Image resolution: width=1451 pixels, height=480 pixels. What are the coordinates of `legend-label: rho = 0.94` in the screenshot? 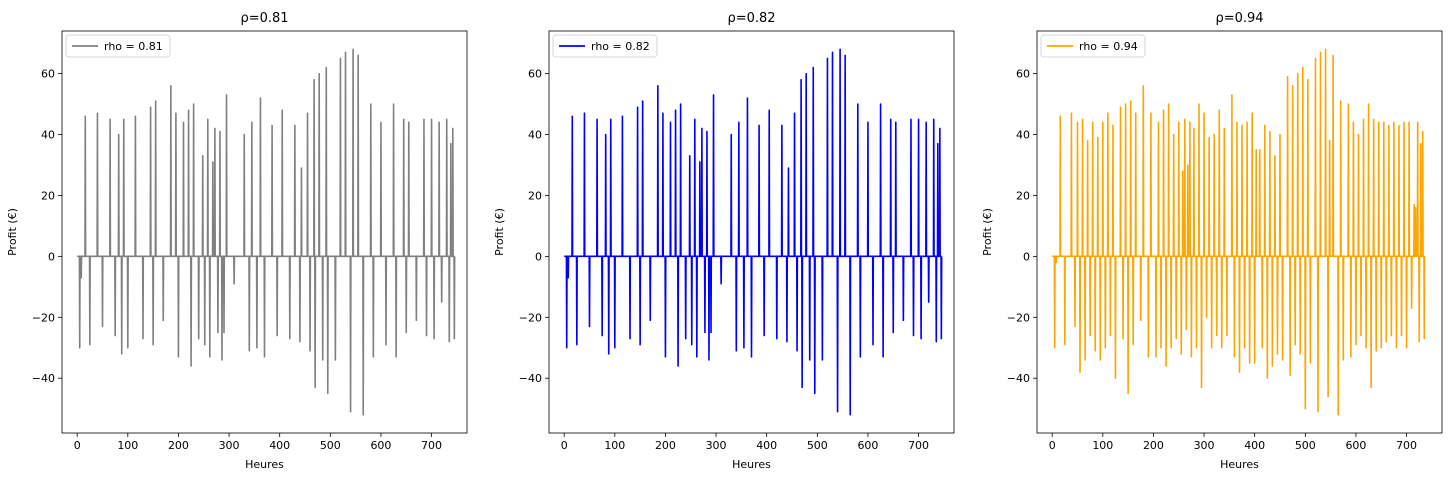 It's located at (1108, 46).